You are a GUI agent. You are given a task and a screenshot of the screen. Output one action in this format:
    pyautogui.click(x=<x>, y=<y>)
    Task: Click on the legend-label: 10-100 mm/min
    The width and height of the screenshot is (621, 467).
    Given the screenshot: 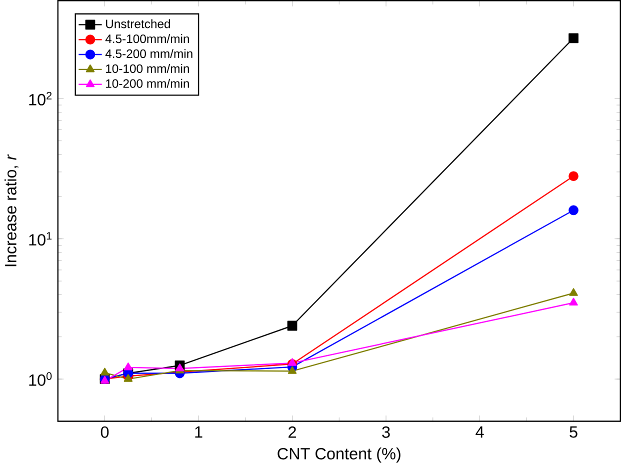 What is the action you would take?
    pyautogui.click(x=147, y=68)
    